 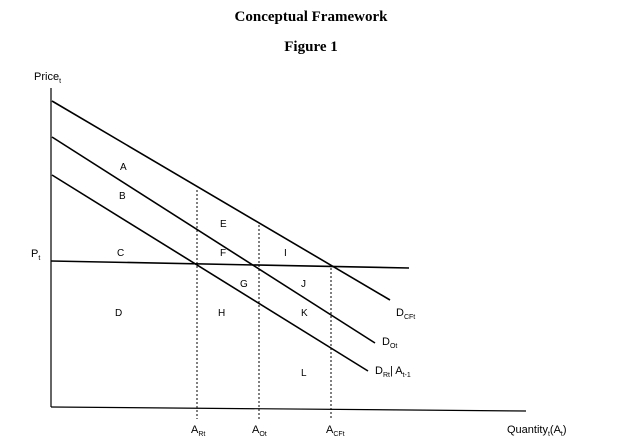 I want to click on region-label-l: L, so click(x=304, y=373).